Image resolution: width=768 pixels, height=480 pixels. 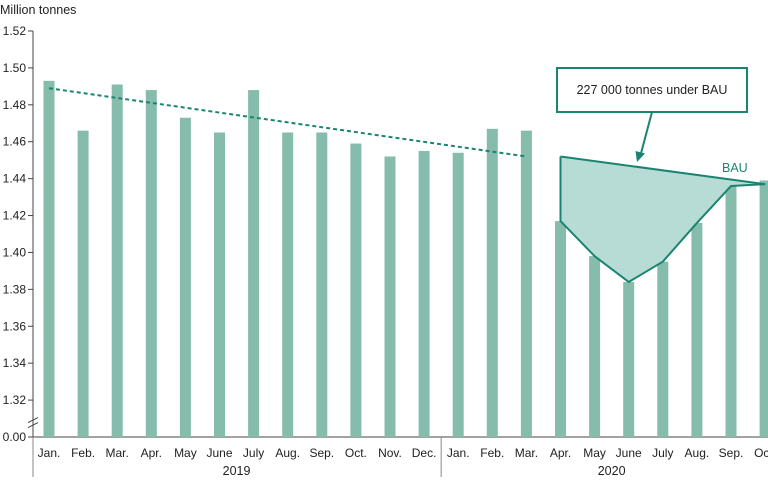 I want to click on y-tick-label: 1.50, so click(x=15, y=68).